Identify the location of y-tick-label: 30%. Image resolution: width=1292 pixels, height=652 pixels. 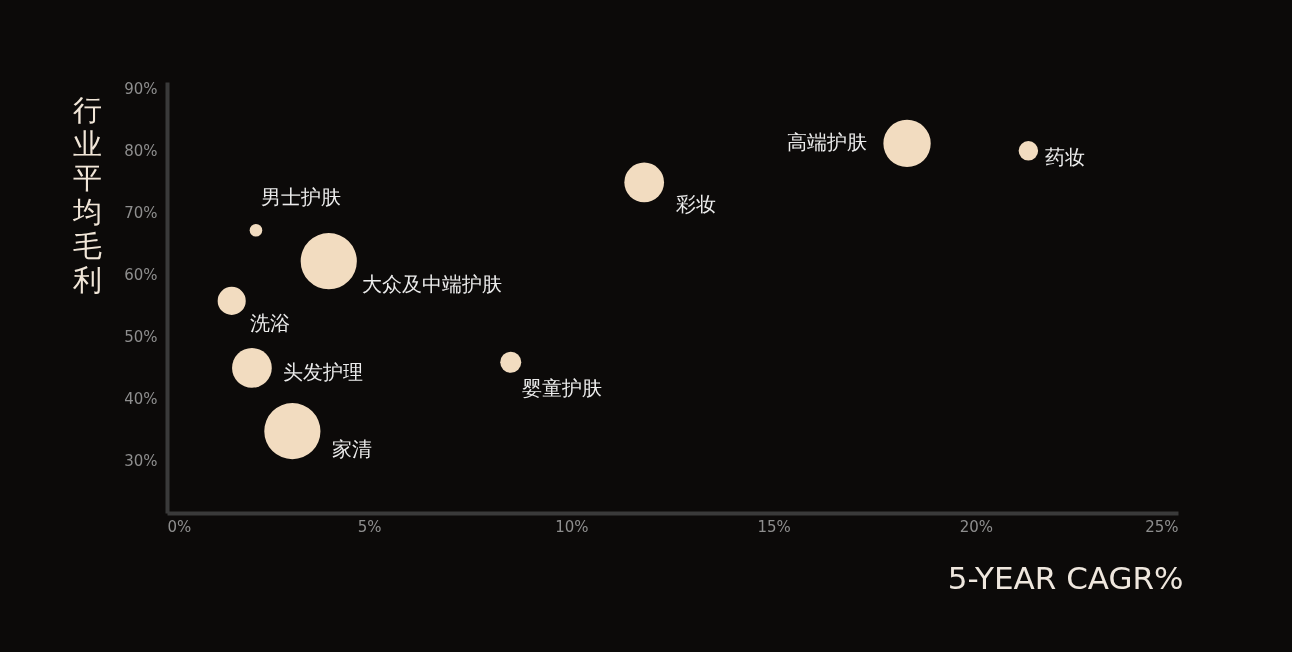
(141, 460).